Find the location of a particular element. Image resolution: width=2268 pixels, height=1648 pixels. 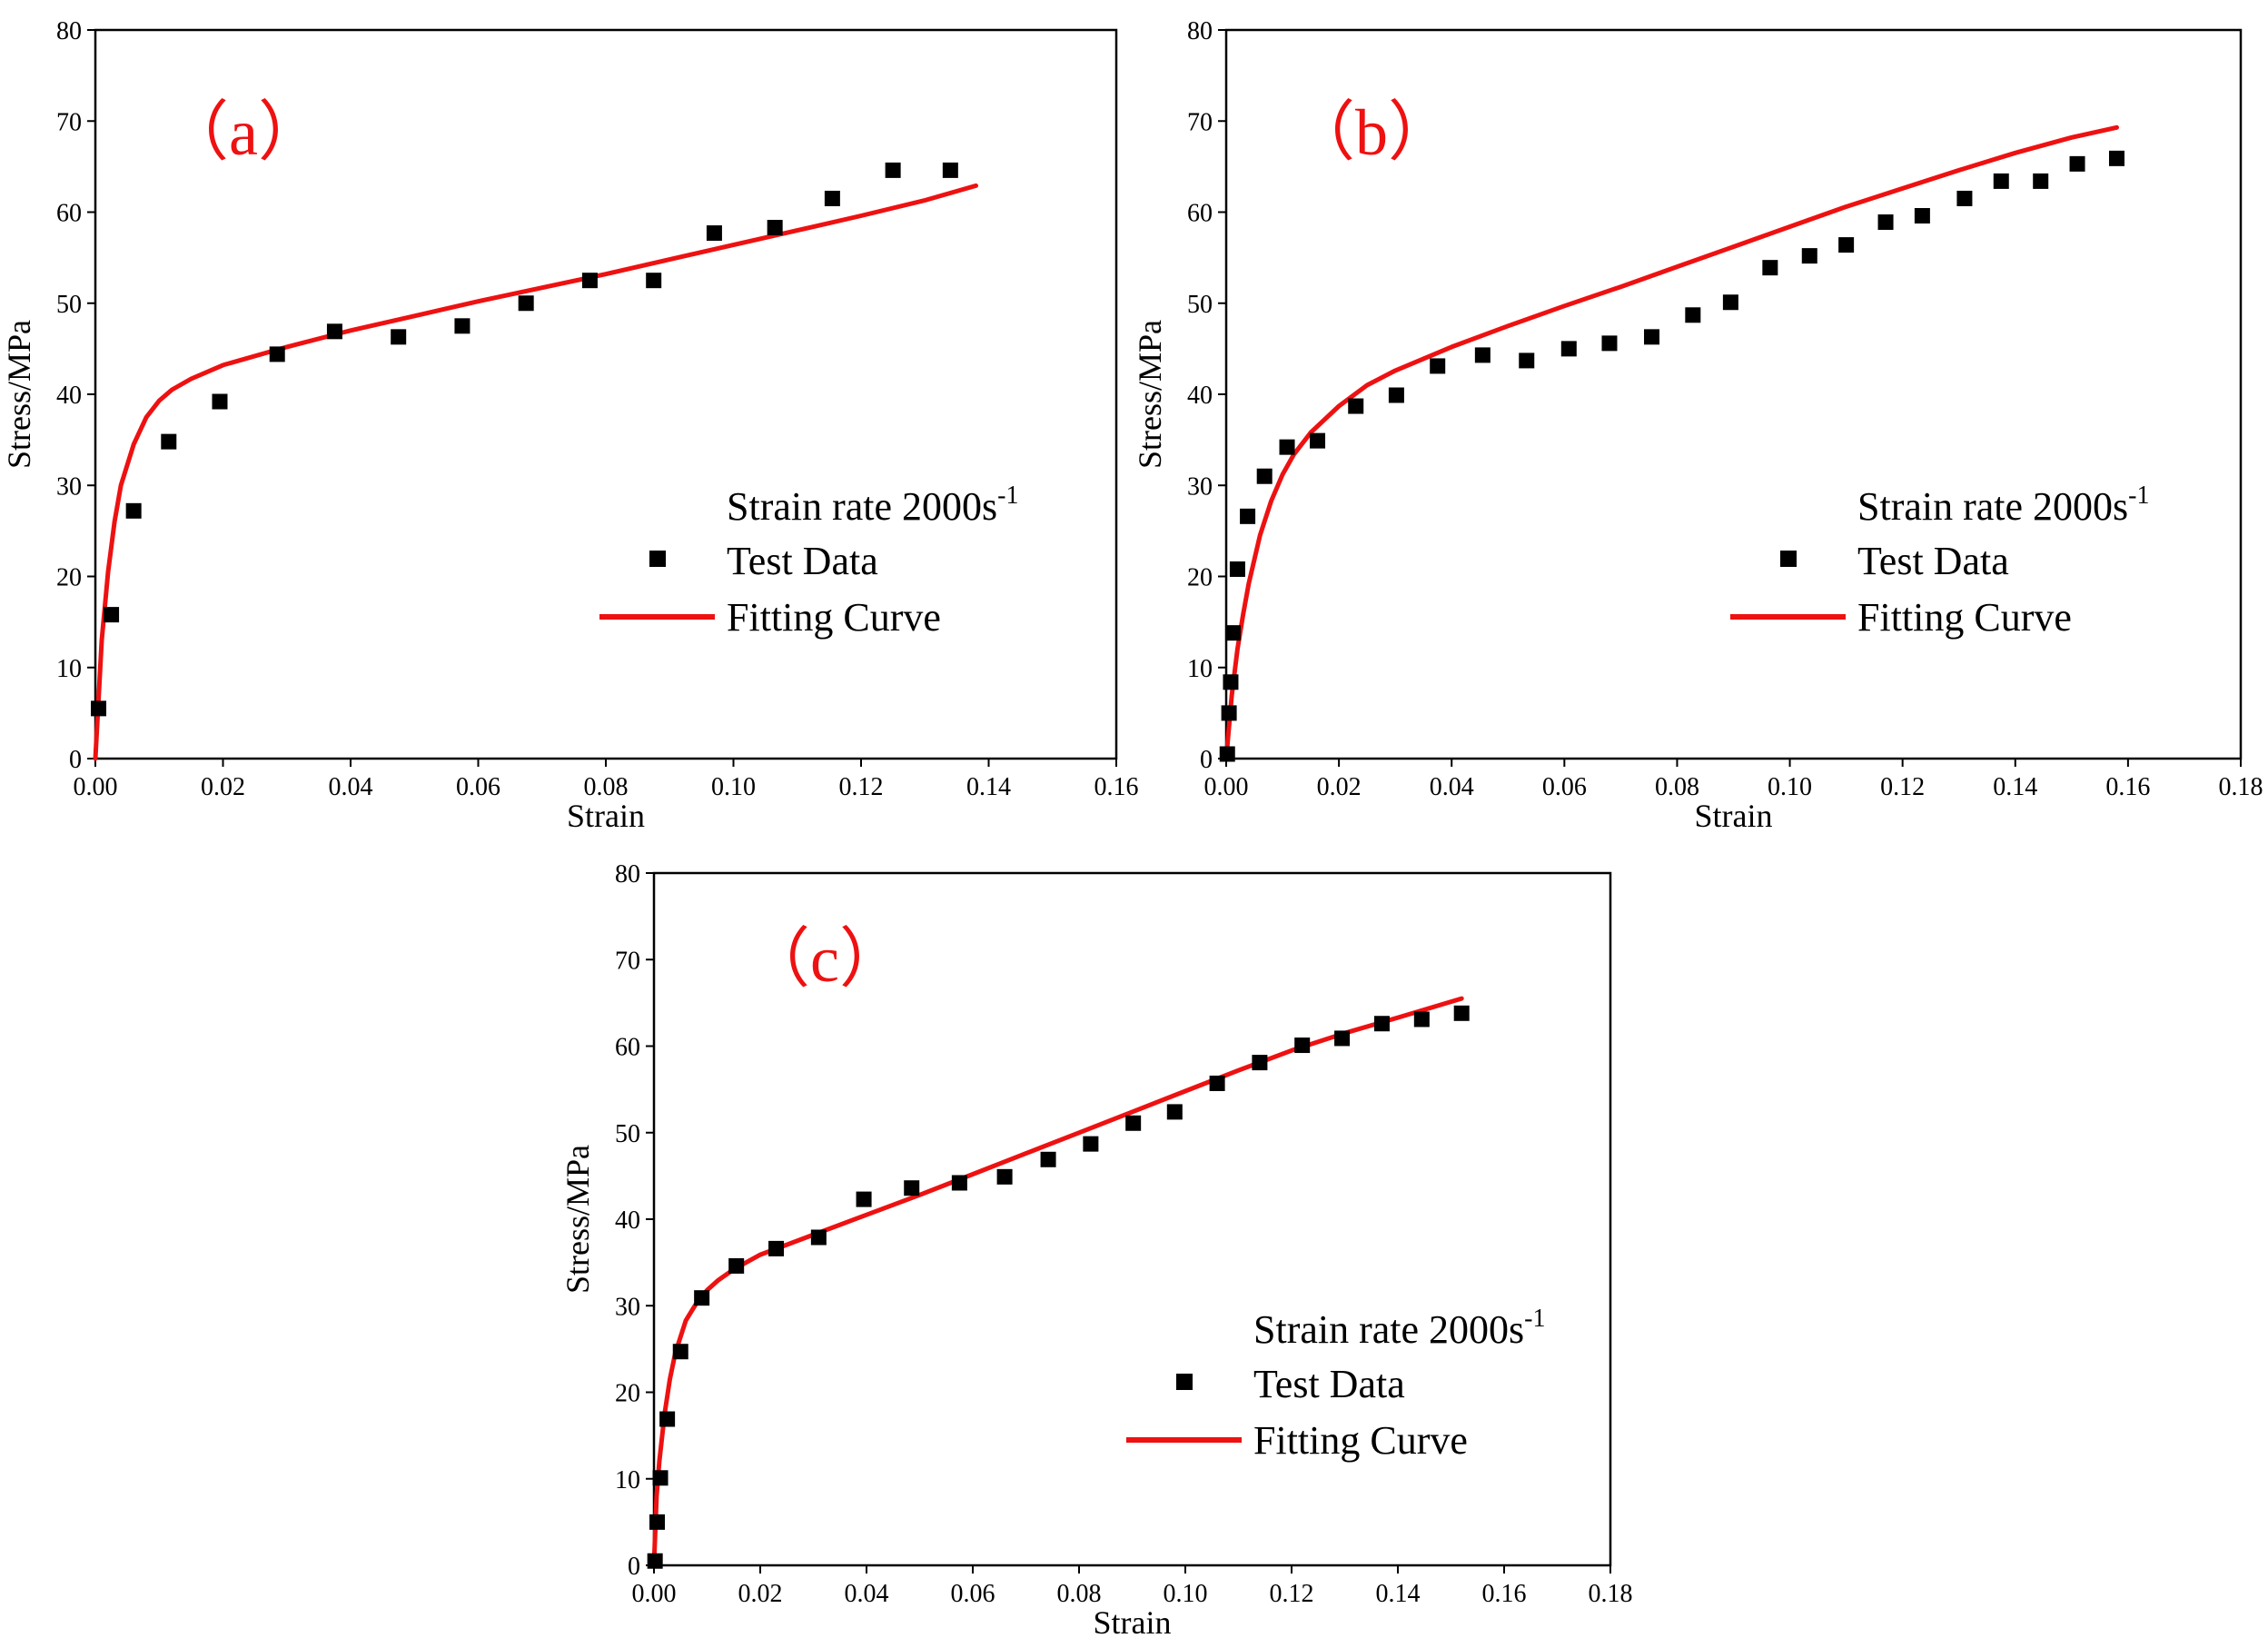

panel-label: （a） is located at coordinates (243, 132).